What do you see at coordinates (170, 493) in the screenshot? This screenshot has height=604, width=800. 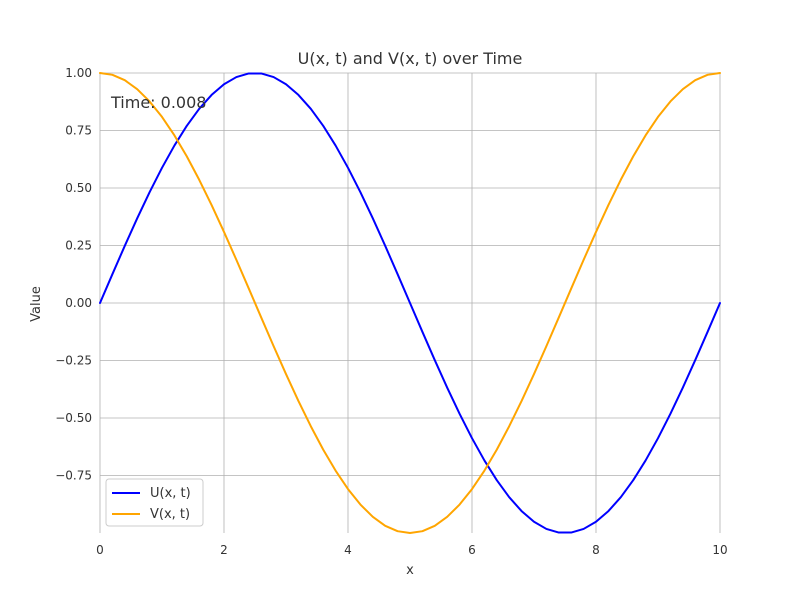 I see `legend-label: U(x, t)` at bounding box center [170, 493].